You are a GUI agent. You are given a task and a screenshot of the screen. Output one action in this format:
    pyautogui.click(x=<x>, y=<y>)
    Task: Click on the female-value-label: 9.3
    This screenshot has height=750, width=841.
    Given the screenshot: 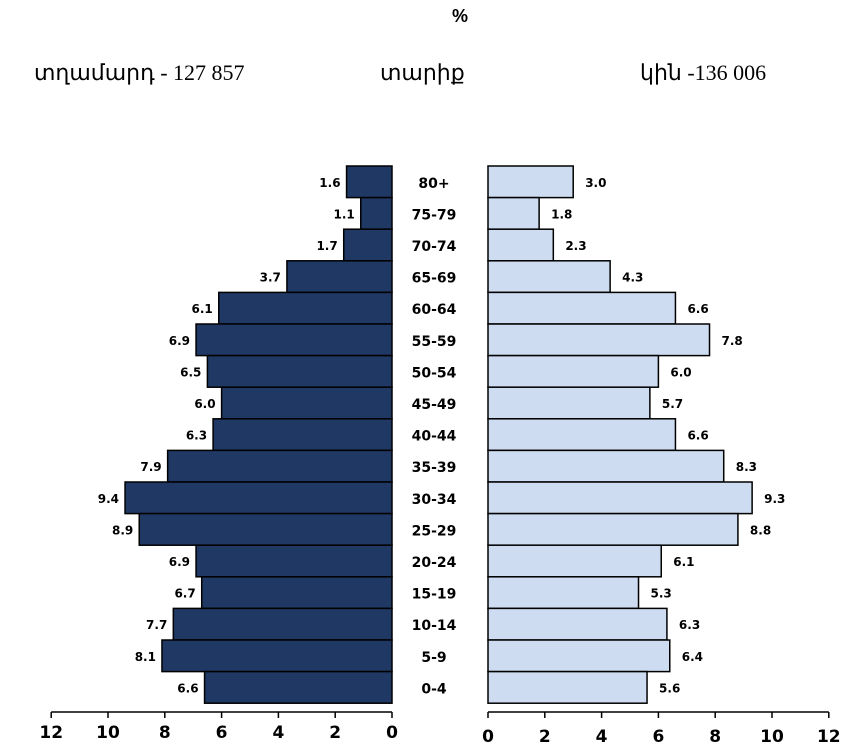 What is the action you would take?
    pyautogui.click(x=774, y=499)
    